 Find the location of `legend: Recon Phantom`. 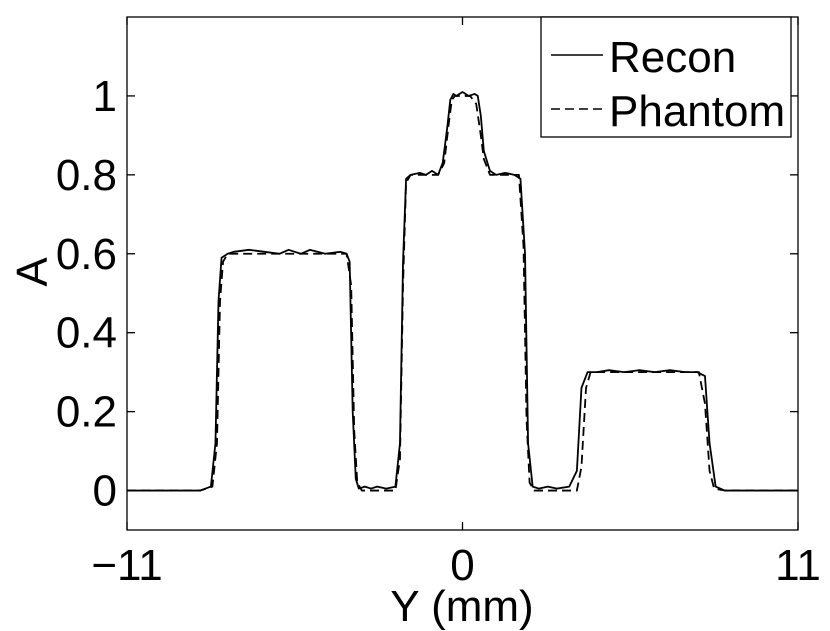

legend: Recon Phantom is located at coordinates (666, 77).